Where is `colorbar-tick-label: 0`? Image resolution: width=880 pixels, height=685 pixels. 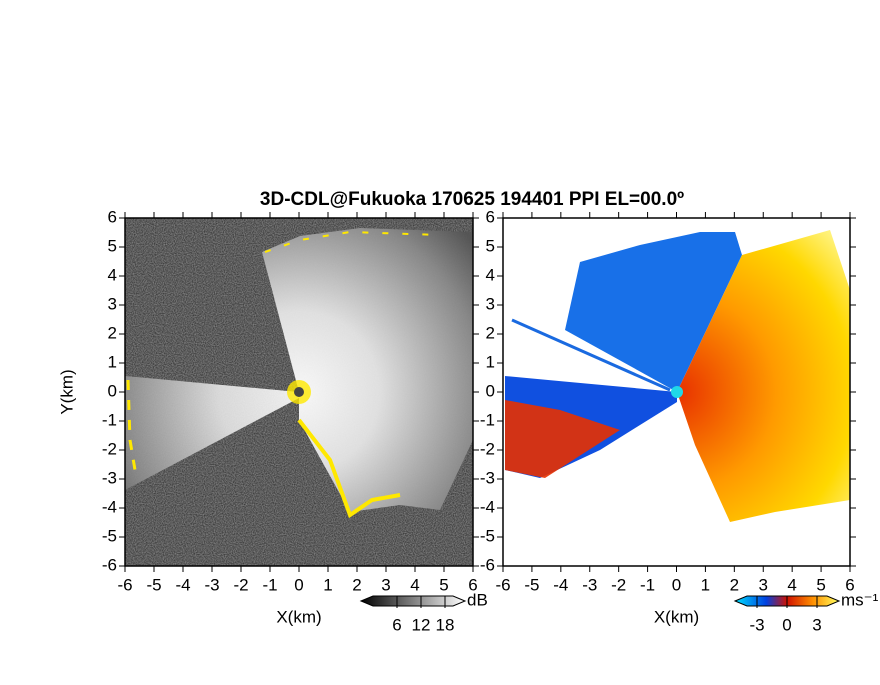
colorbar-tick-label: 0 is located at coordinates (786, 624).